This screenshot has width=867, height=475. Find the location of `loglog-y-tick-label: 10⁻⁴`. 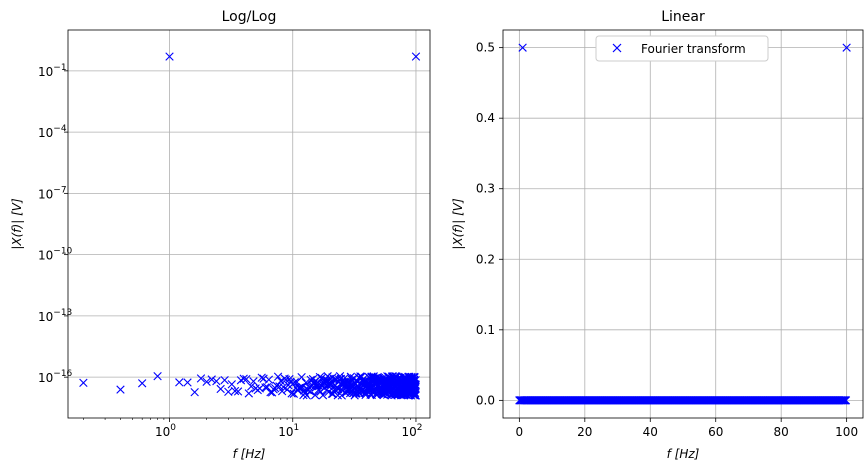

loglog-y-tick-label: 10⁻⁴ is located at coordinates (52, 132).